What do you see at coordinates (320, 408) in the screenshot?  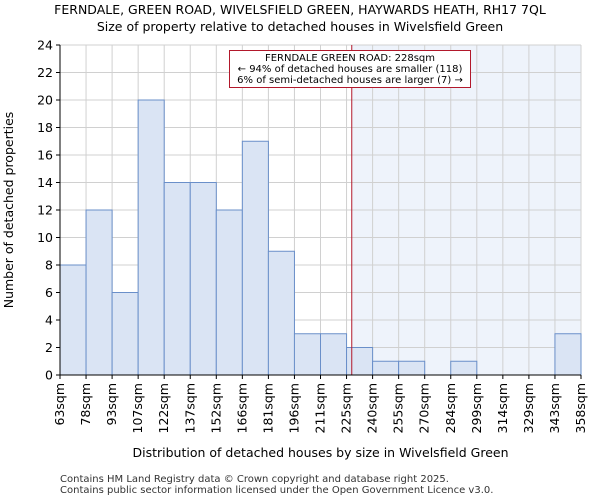 I see `x-tick-label: 211sqm` at bounding box center [320, 408].